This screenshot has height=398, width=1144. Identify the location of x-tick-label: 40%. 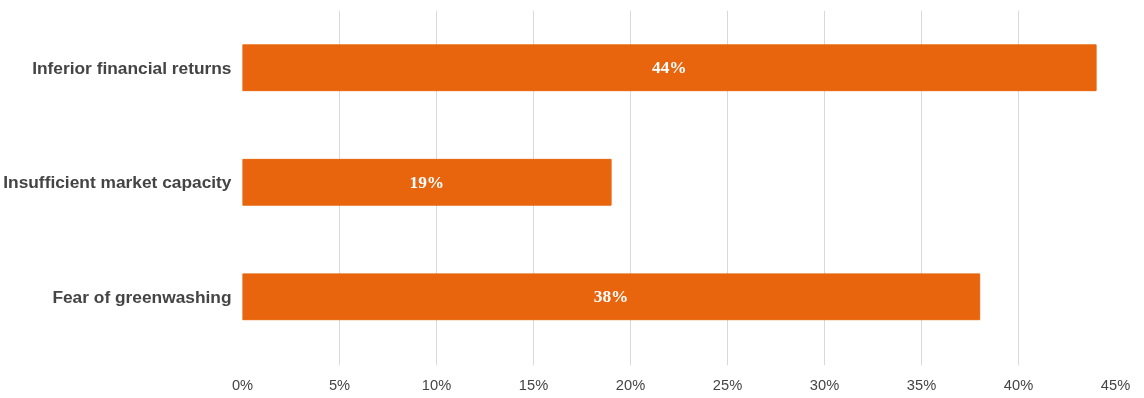
(1018, 384).